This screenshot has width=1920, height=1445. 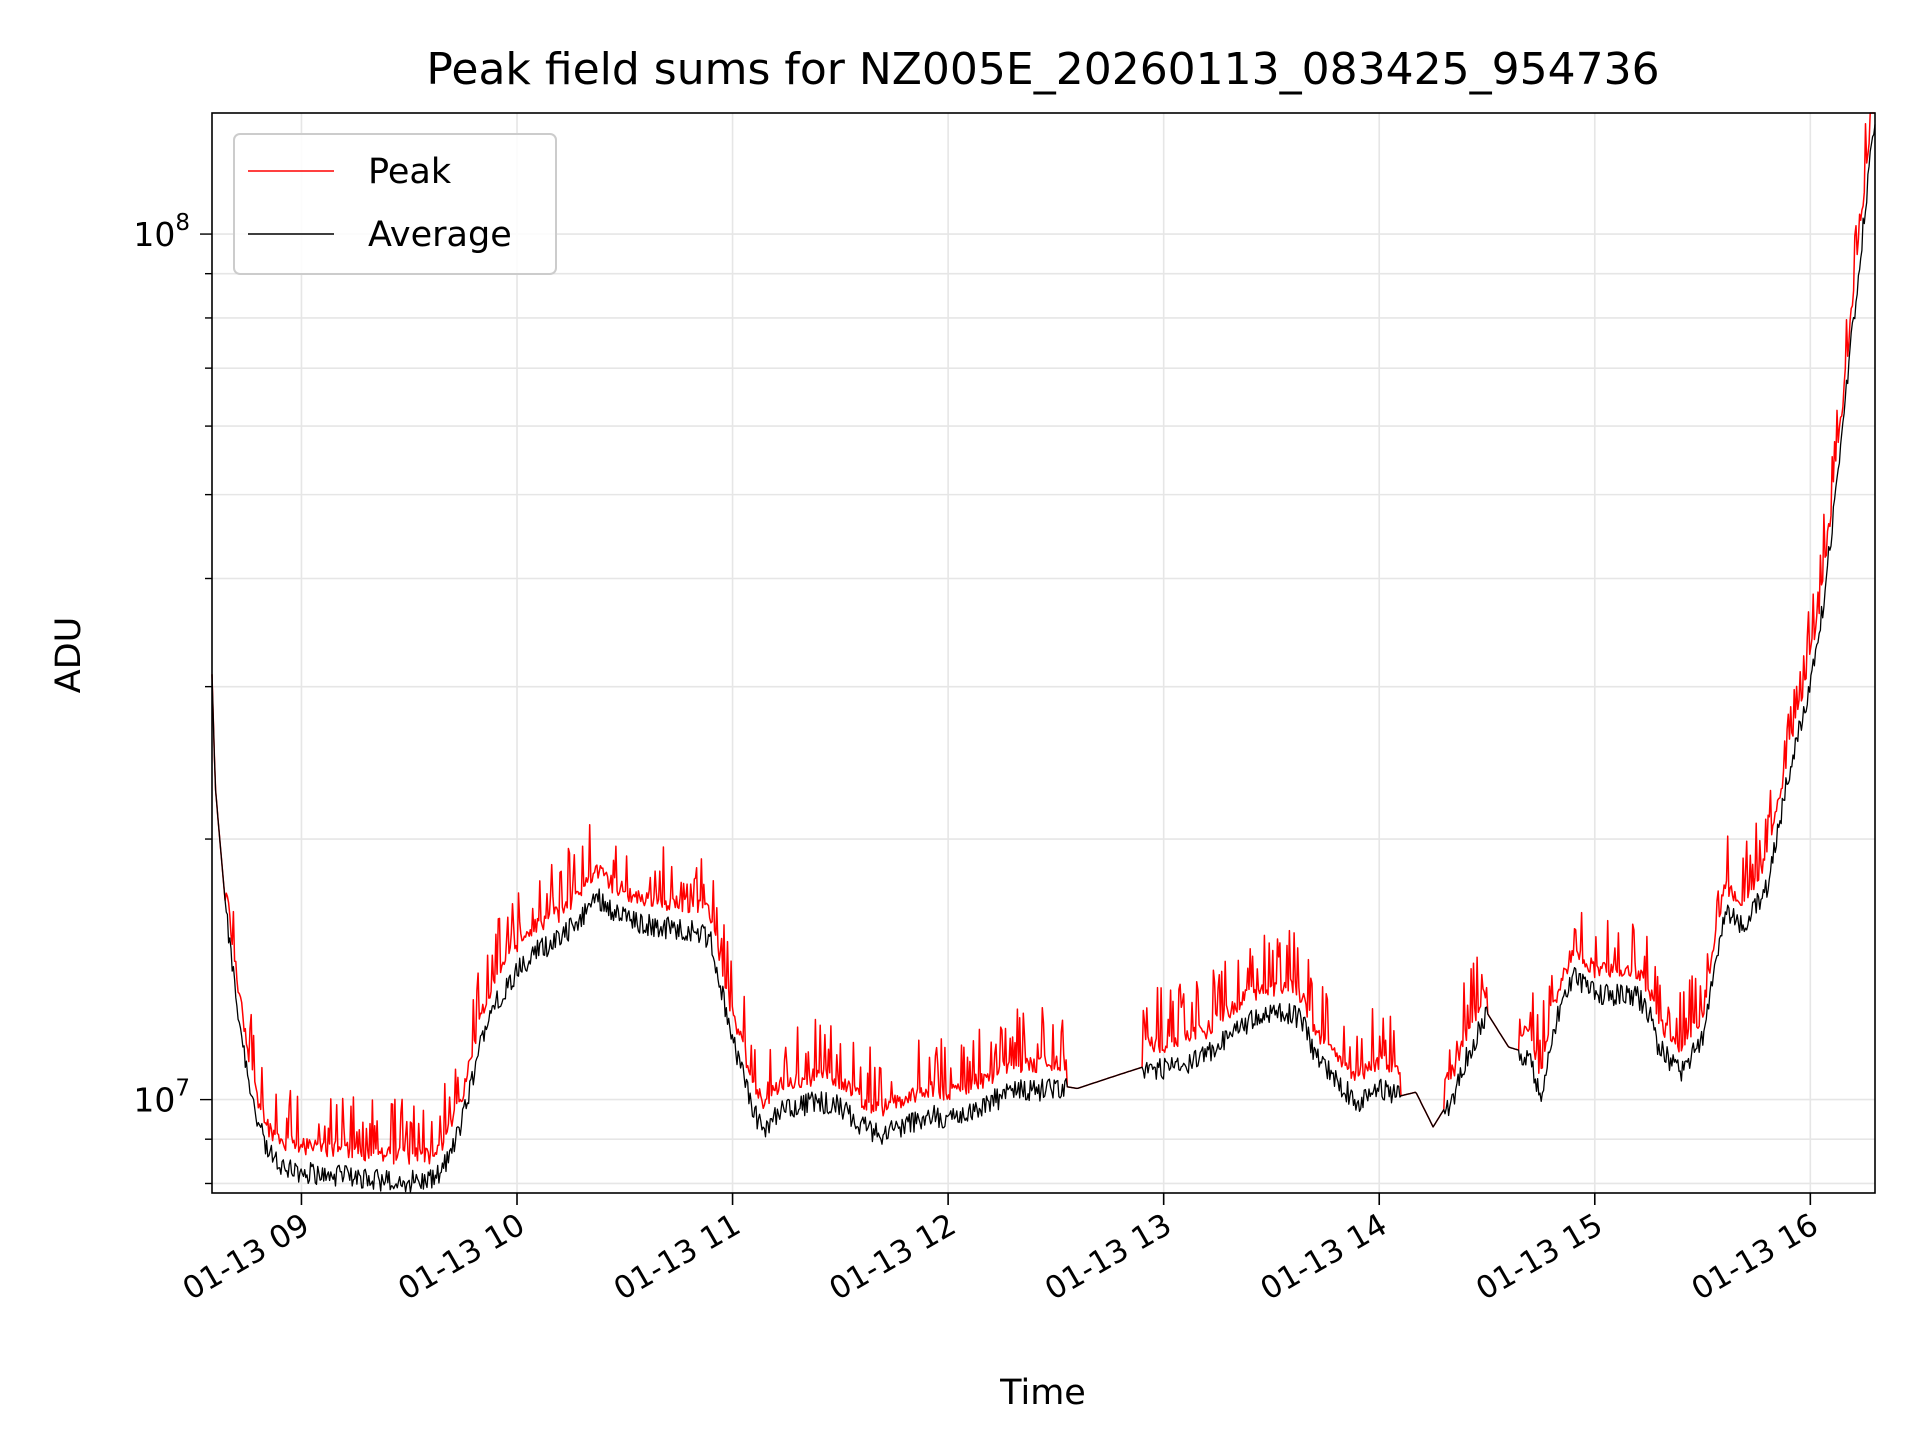 I want to click on y-tick-label: 10⁷, so click(x=161, y=1098).